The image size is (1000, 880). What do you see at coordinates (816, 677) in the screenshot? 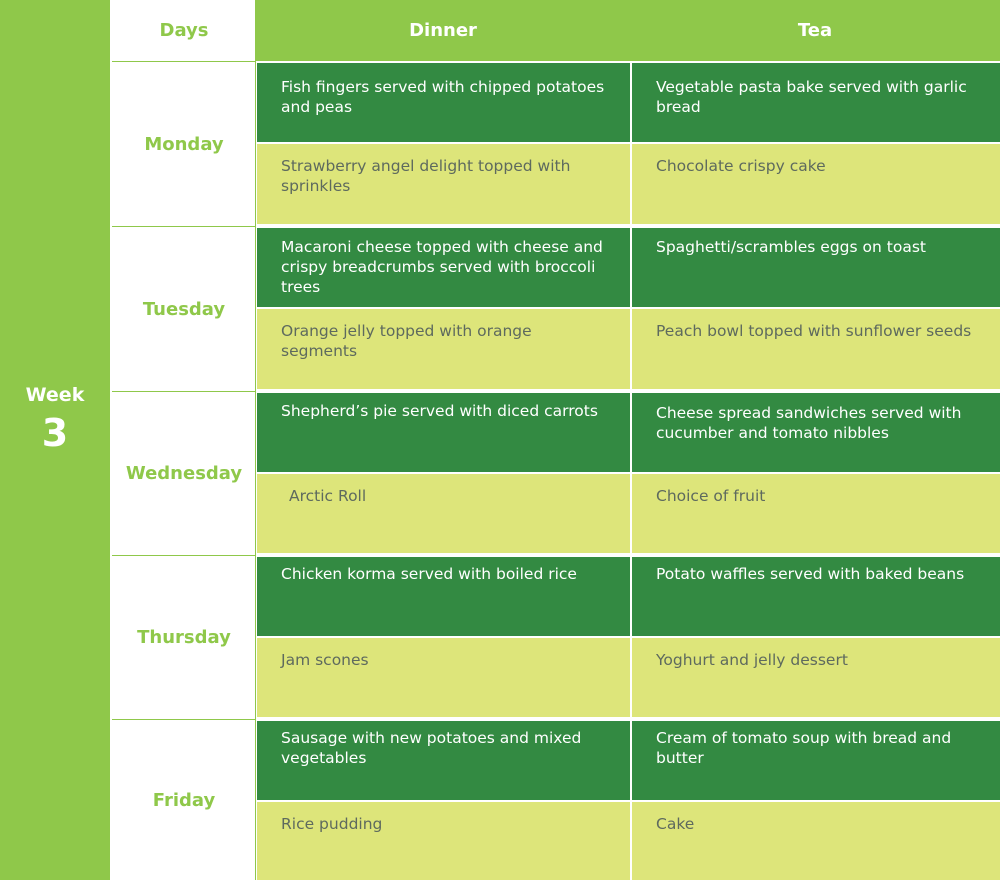
I see `thursday-tea-dessert: Yoghurt and jelly dessert` at bounding box center [816, 677].